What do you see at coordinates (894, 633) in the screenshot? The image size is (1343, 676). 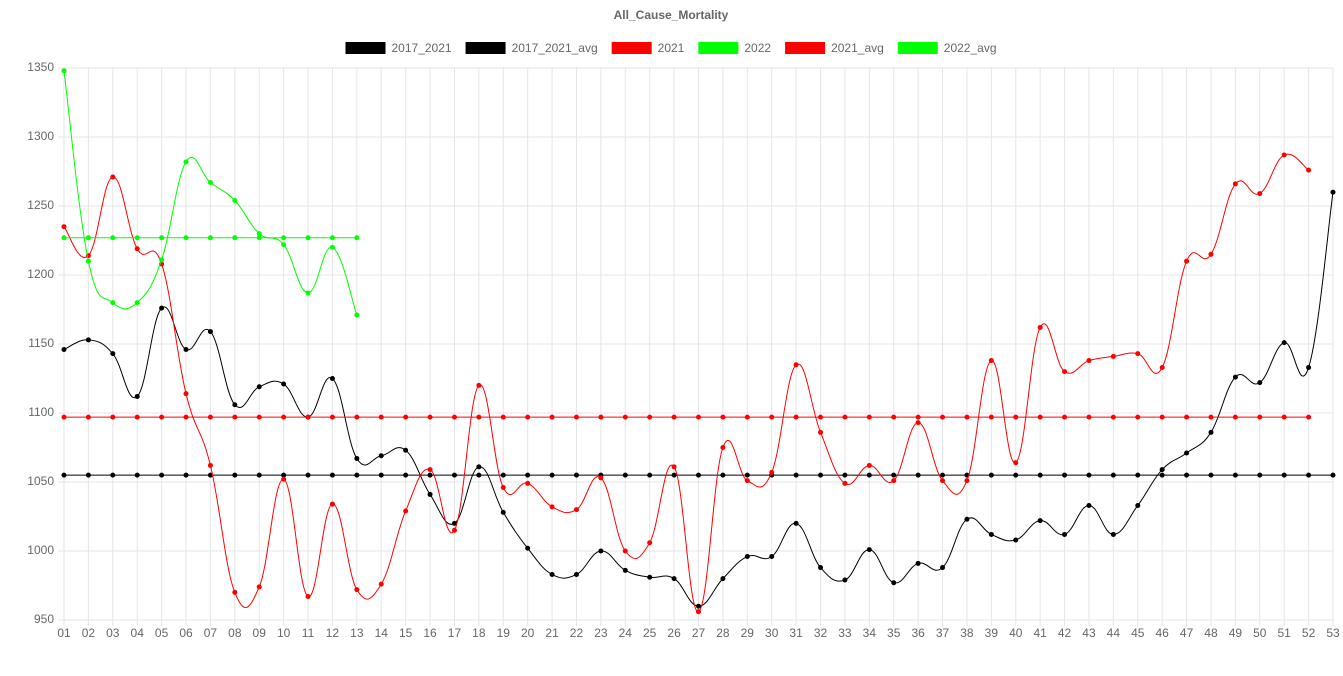 I see `x-tick-label: 35` at bounding box center [894, 633].